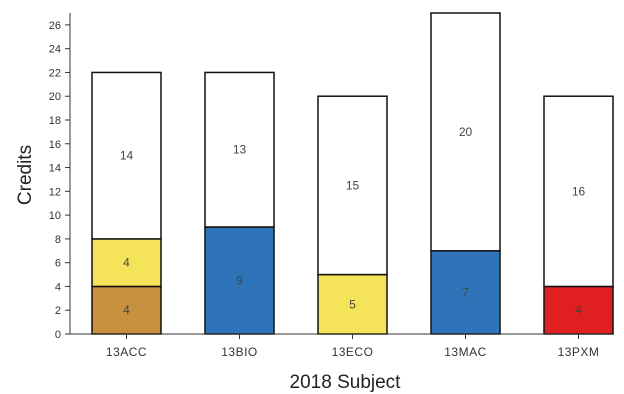 This screenshot has height=394, width=624. I want to click on y-tick-label: 12, so click(55, 192).